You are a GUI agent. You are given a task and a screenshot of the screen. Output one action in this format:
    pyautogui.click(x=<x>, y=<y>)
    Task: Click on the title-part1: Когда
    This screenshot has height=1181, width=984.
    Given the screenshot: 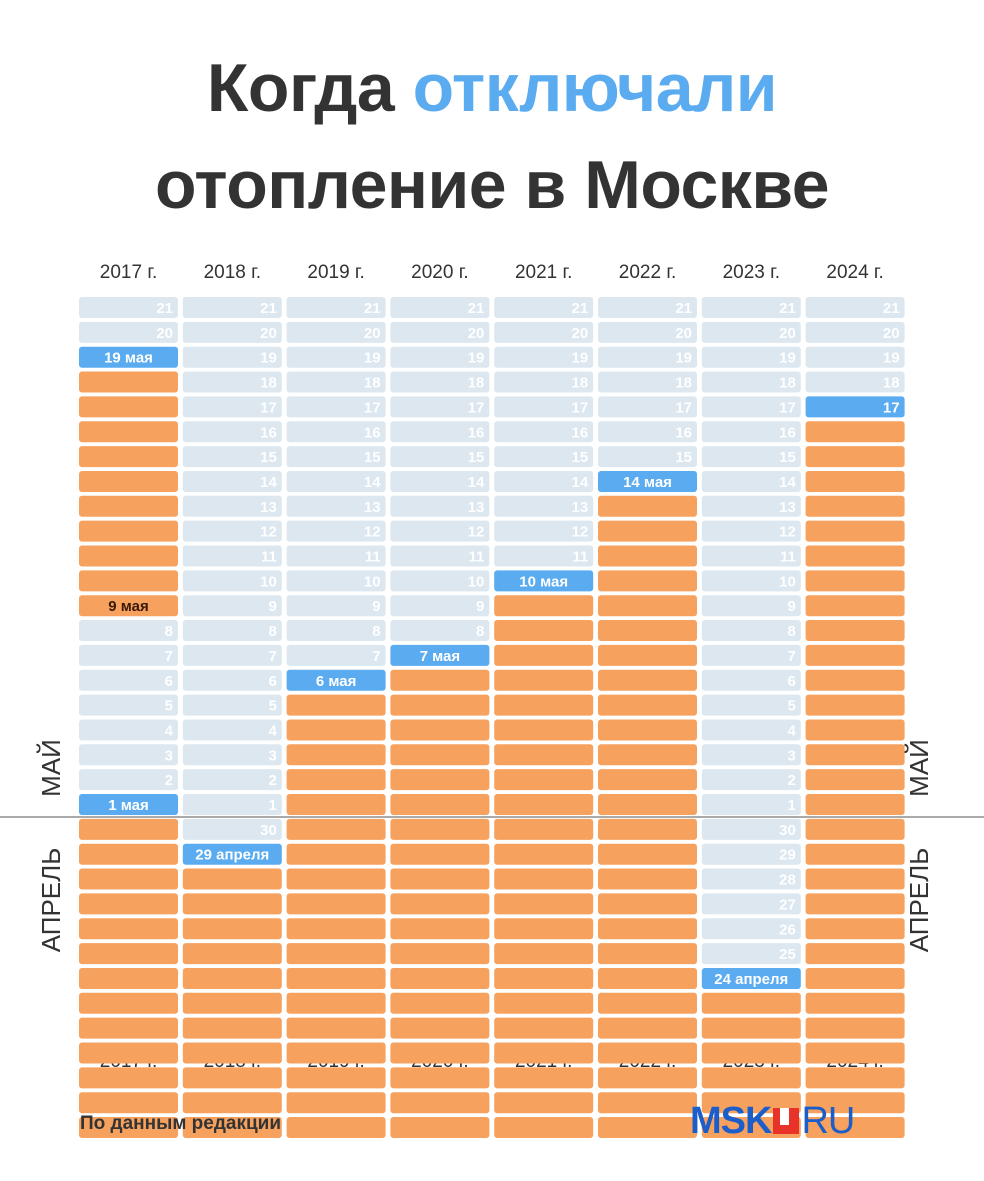 What is the action you would take?
    pyautogui.click(x=309, y=88)
    